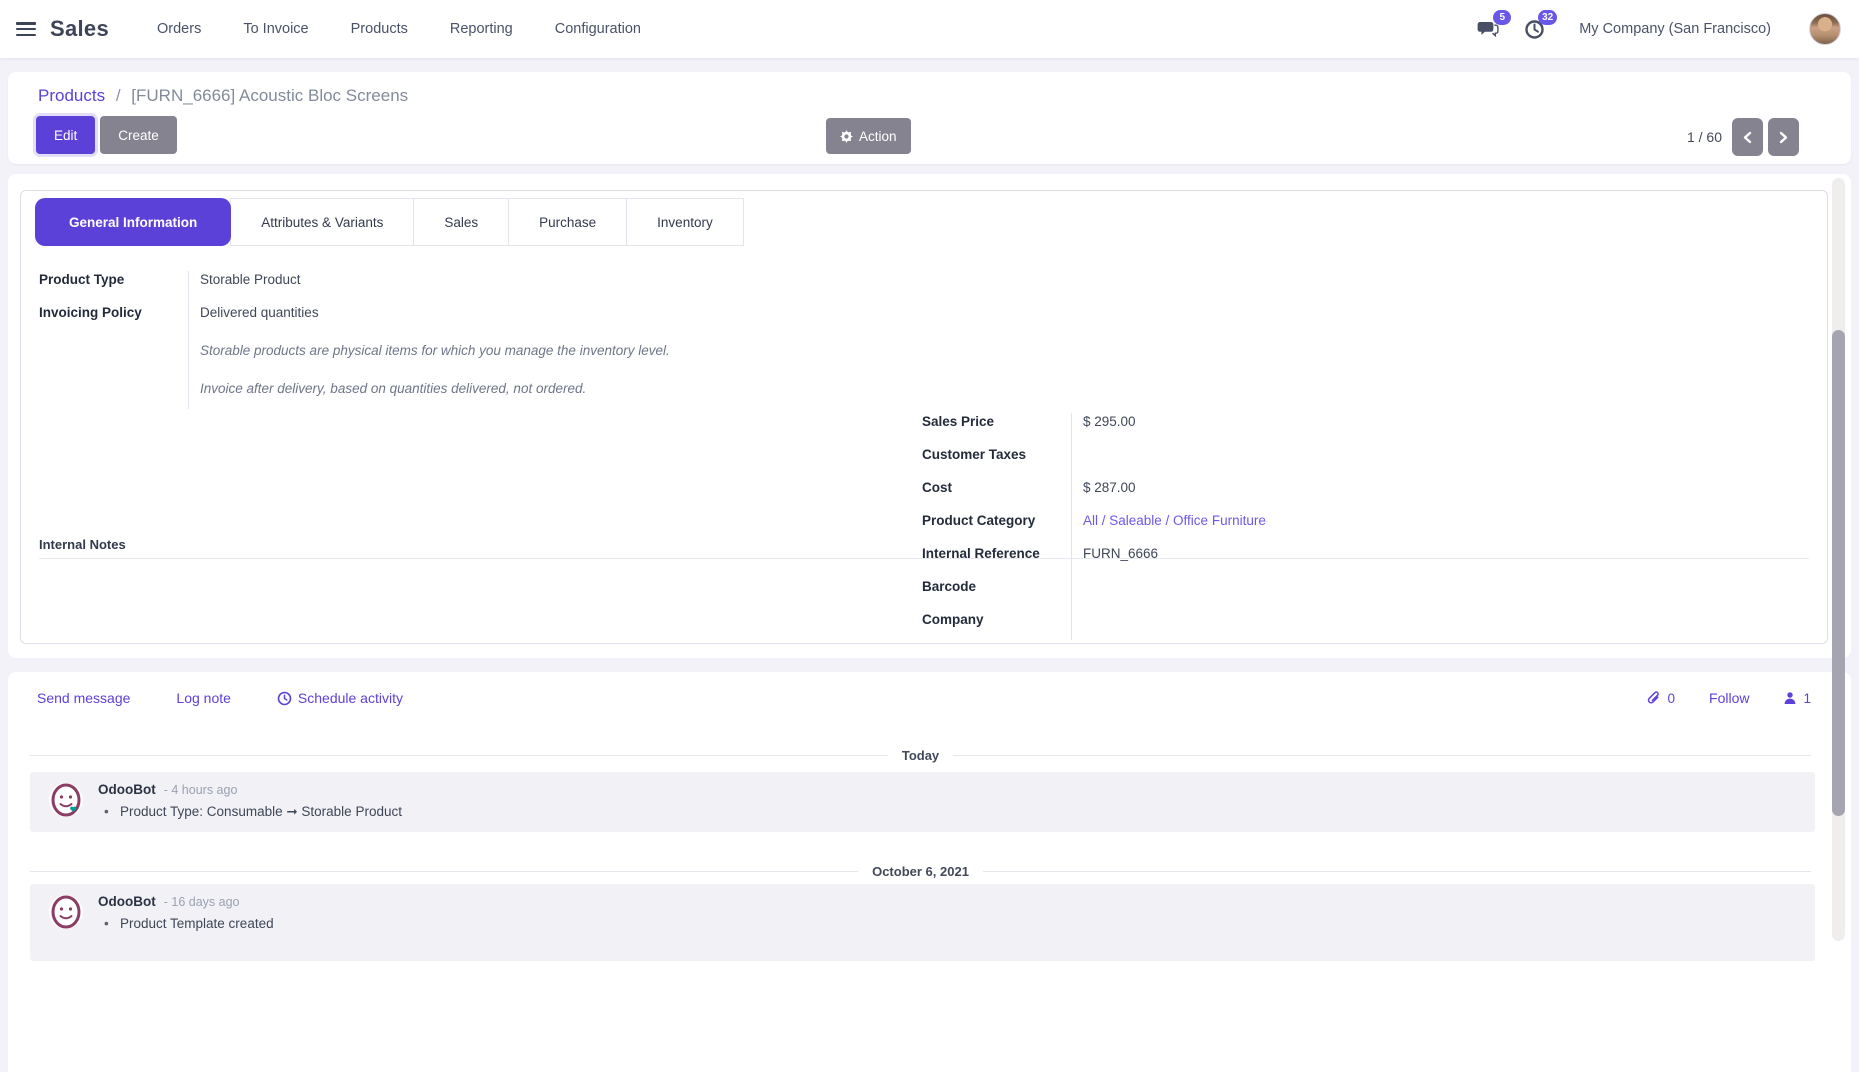  Describe the element at coordinates (1807, 698) in the screenshot. I see `followers-count: 1` at that location.